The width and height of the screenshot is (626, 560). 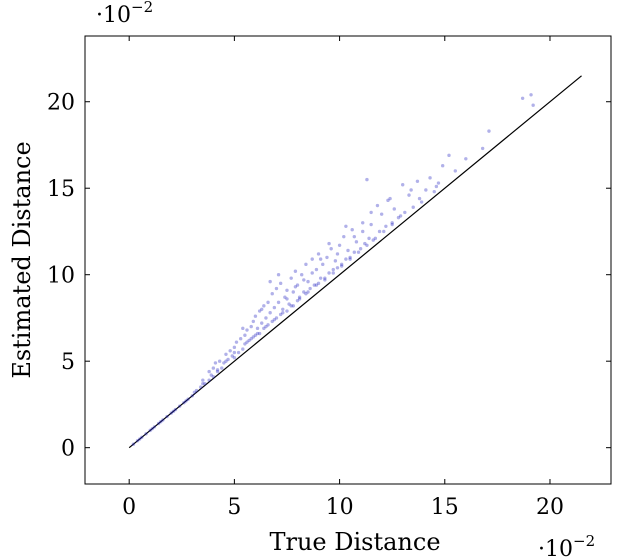 I want to click on x-tick-label: 5, so click(x=234, y=507).